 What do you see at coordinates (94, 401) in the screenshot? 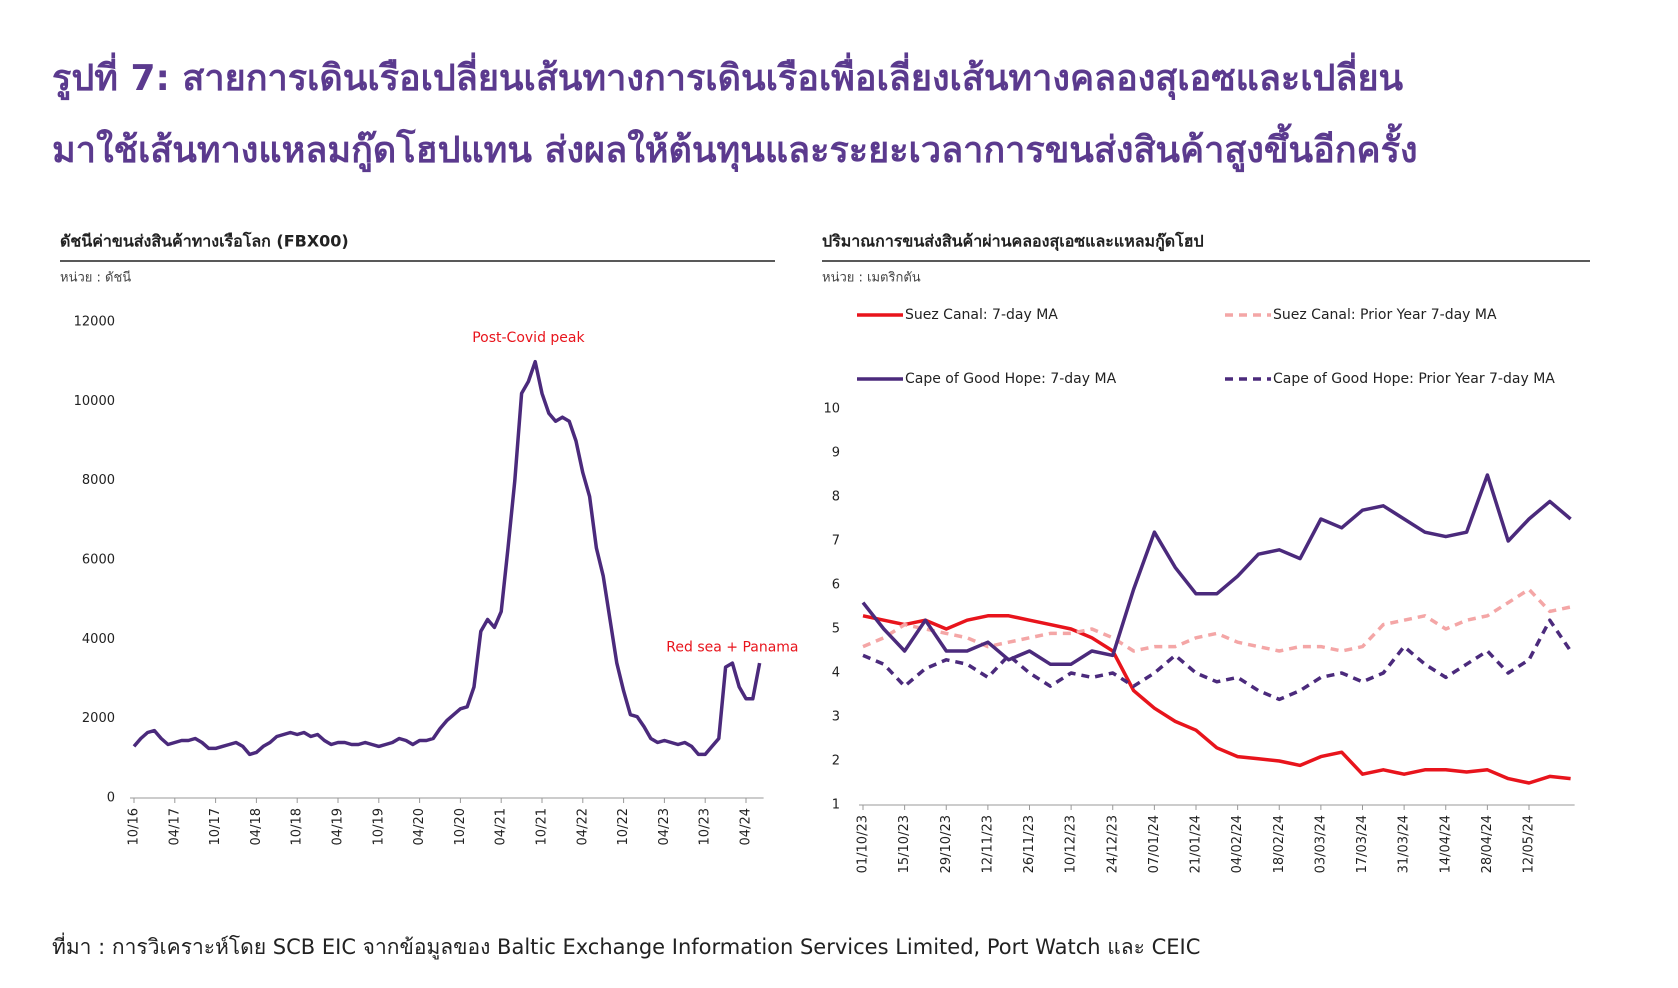
I see `y-tick-label: 10000` at bounding box center [94, 401].